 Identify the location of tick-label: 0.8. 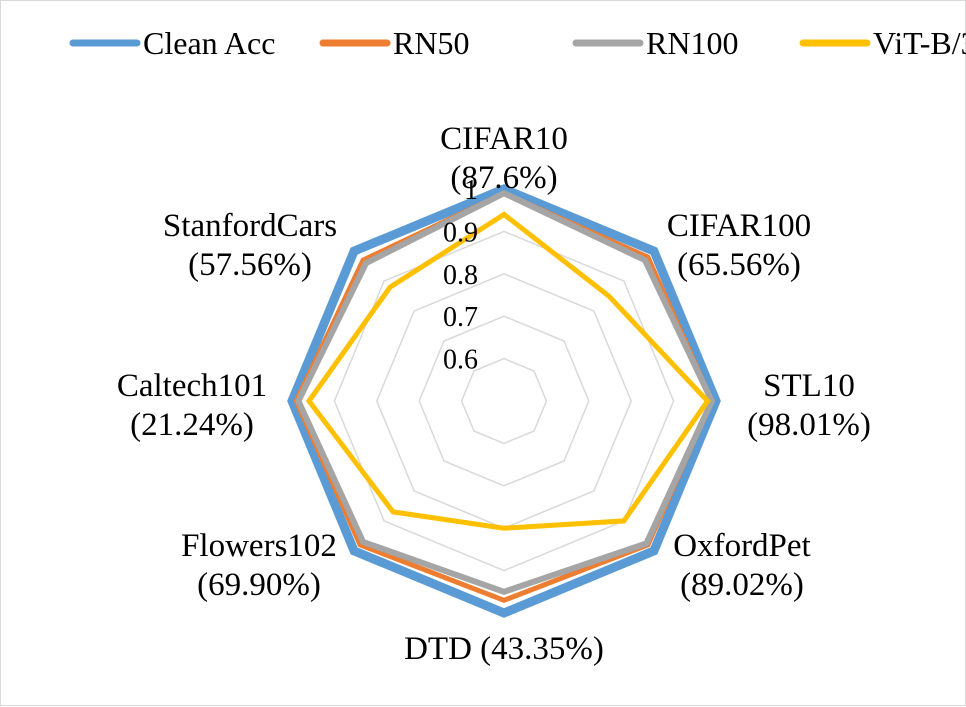
(460, 275).